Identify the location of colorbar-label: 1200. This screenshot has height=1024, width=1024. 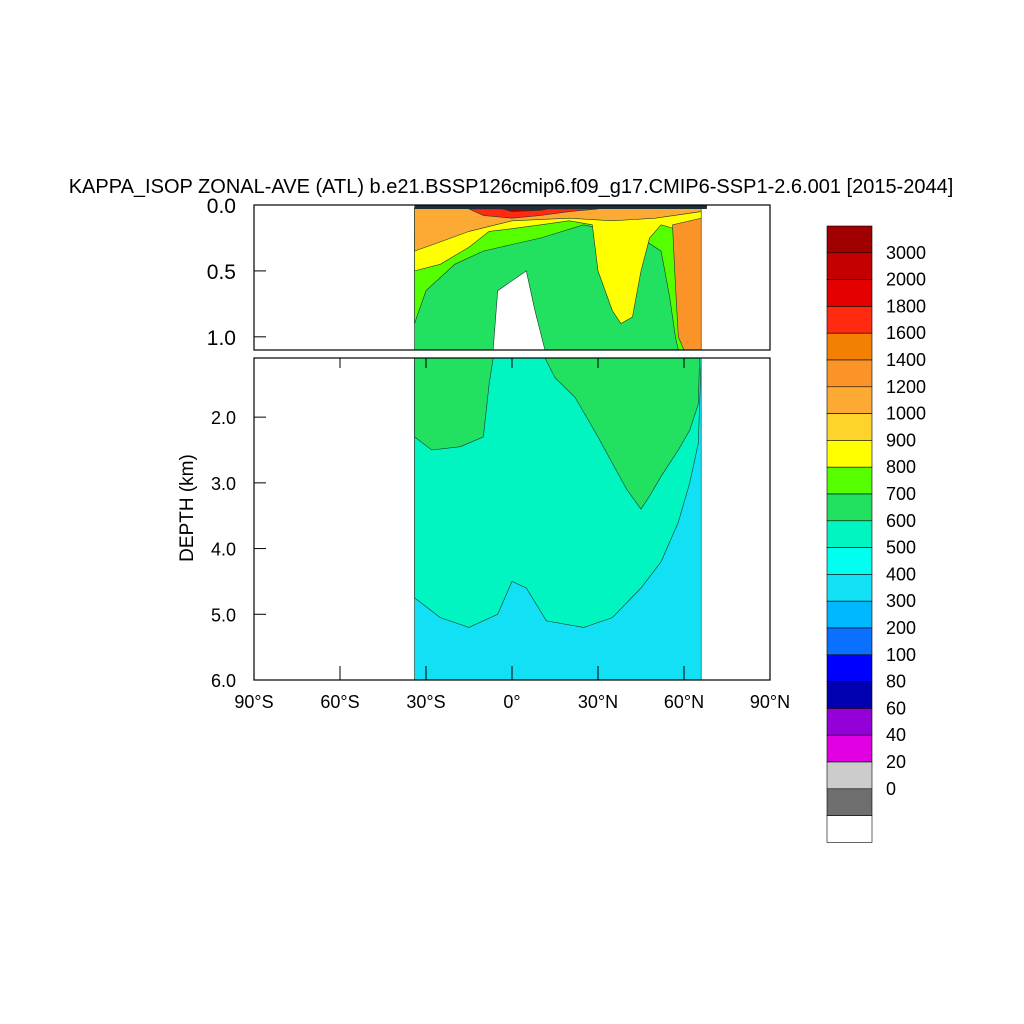
(906, 387).